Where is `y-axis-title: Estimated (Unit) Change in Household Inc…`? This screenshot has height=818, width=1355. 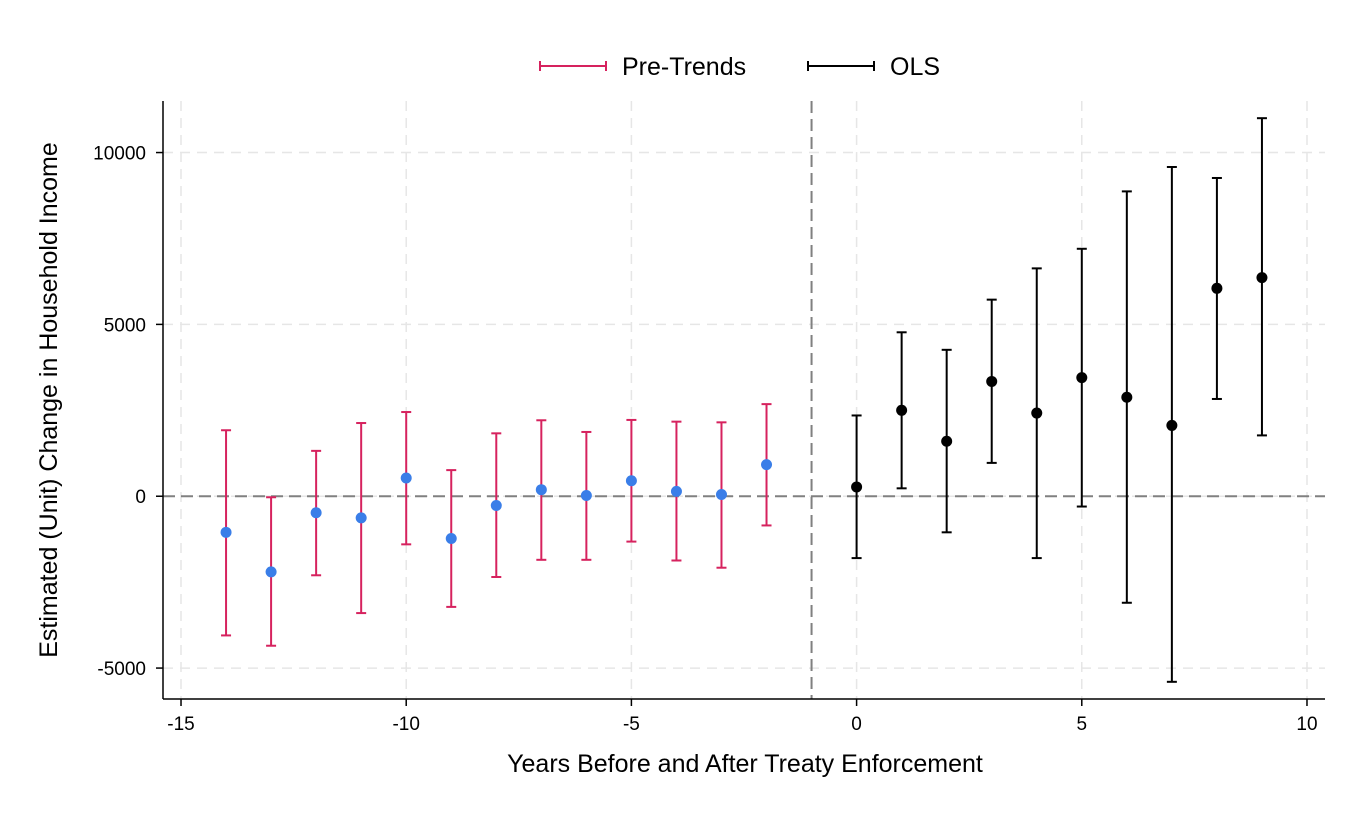 y-axis-title: Estimated (Unit) Change in Household Inc… is located at coordinates (49, 400).